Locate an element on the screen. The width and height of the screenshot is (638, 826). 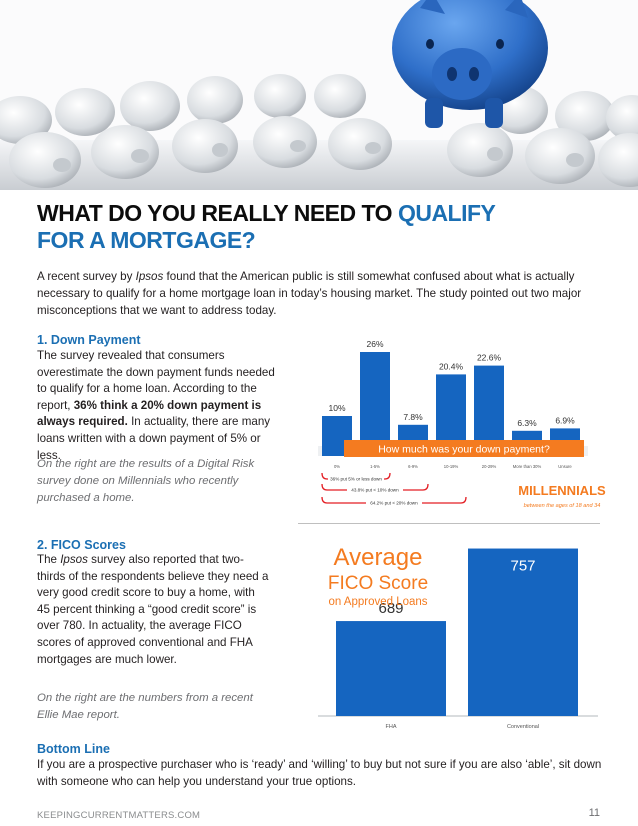
footer-website: KEEPINGCURRENTMATTERS.COM is located at coordinates (119, 815).